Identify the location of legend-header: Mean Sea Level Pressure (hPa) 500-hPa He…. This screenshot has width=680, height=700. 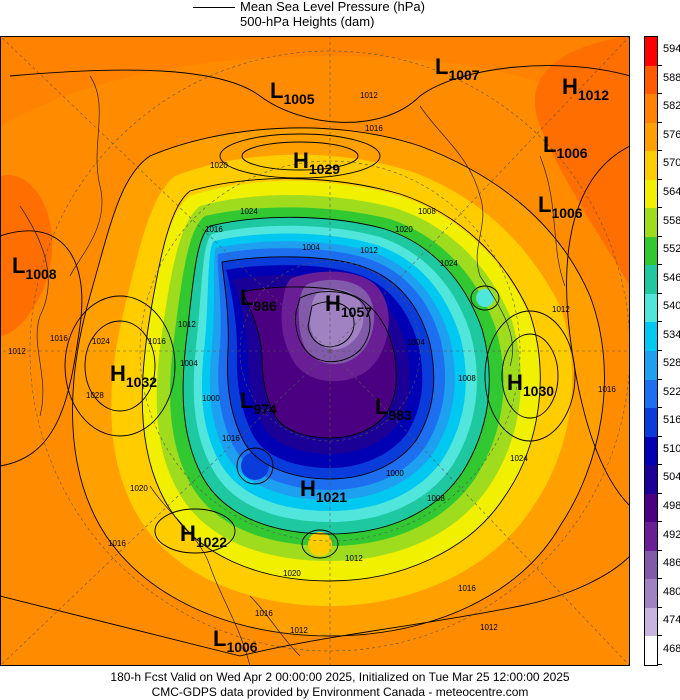
(340, 18).